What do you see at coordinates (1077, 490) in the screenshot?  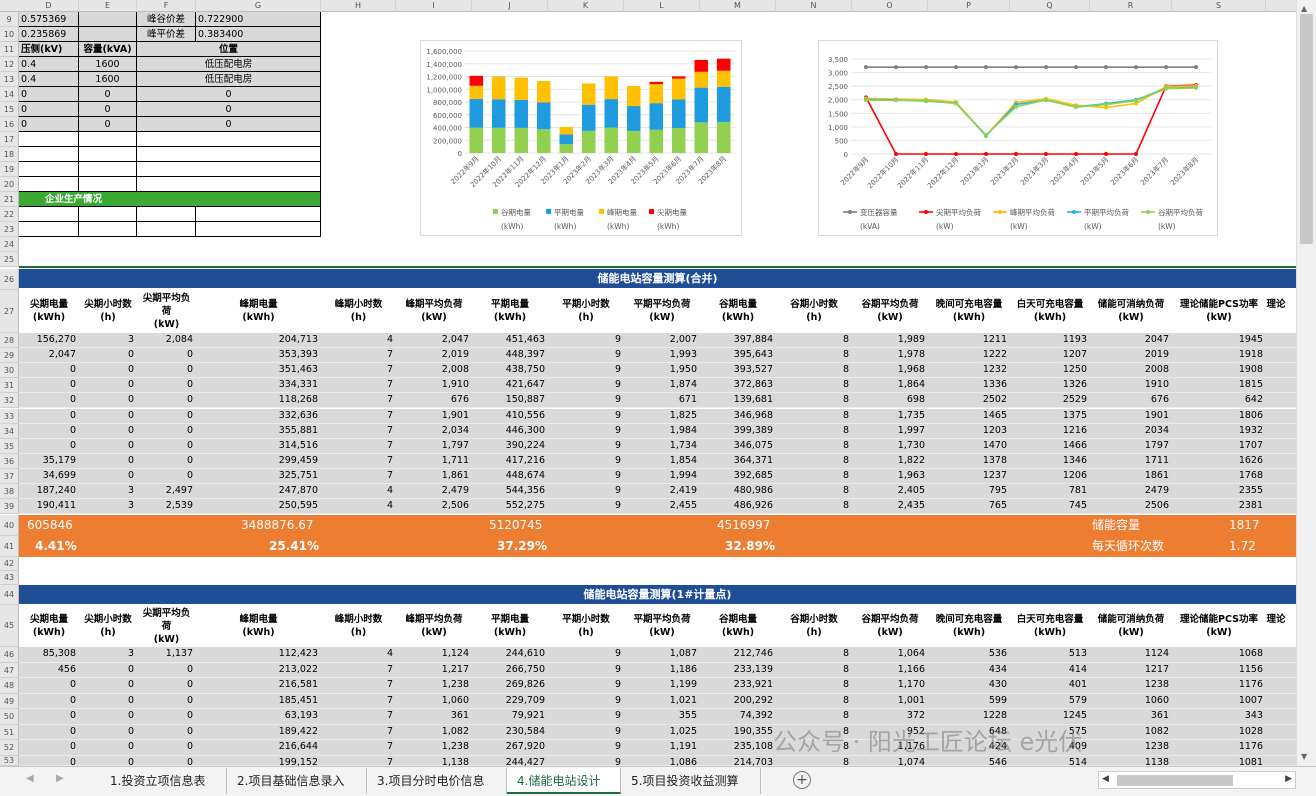 I see `table-cell: 781` at bounding box center [1077, 490].